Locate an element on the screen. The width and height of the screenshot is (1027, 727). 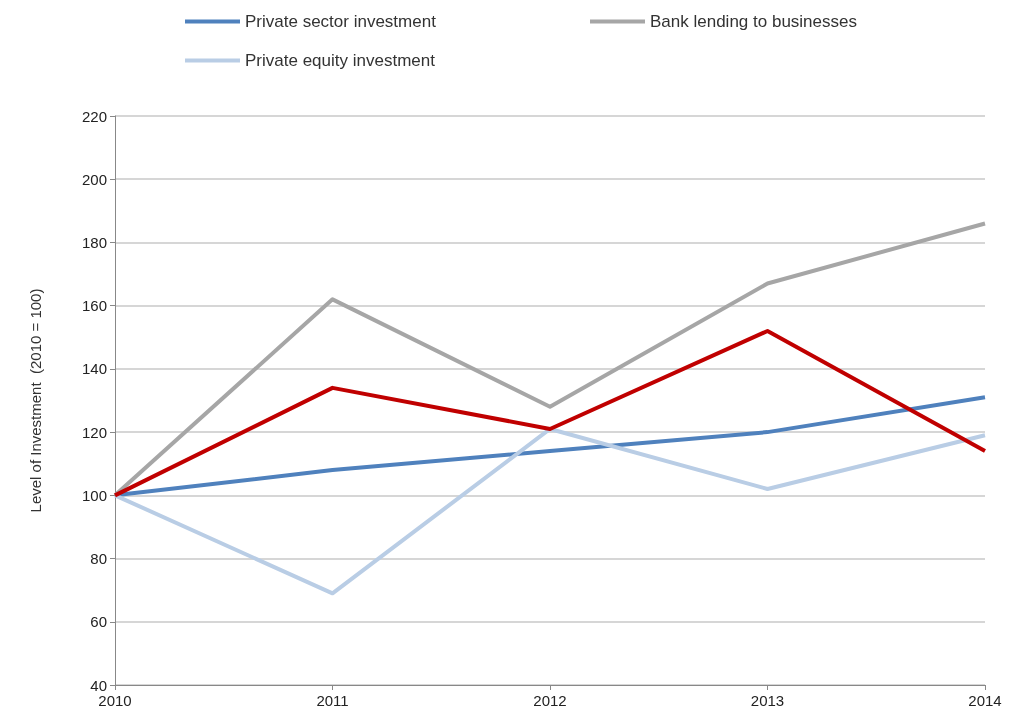
y-tick-label: 40 is located at coordinates (98, 685).